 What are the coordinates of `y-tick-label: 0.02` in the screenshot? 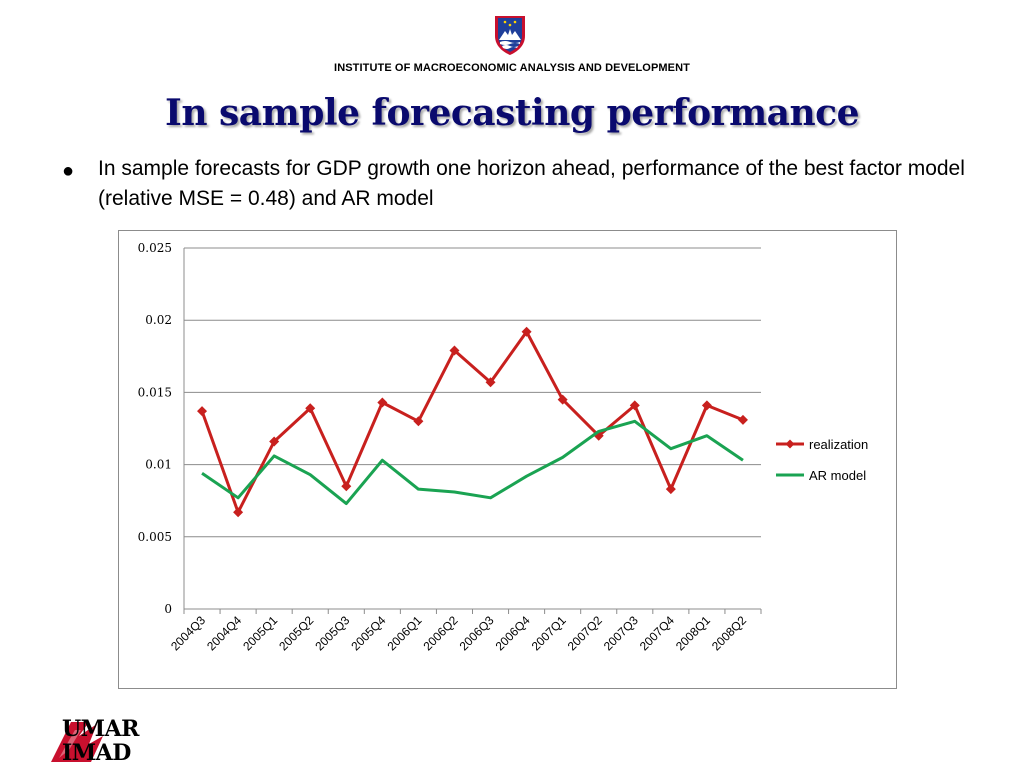 It's located at (158, 320).